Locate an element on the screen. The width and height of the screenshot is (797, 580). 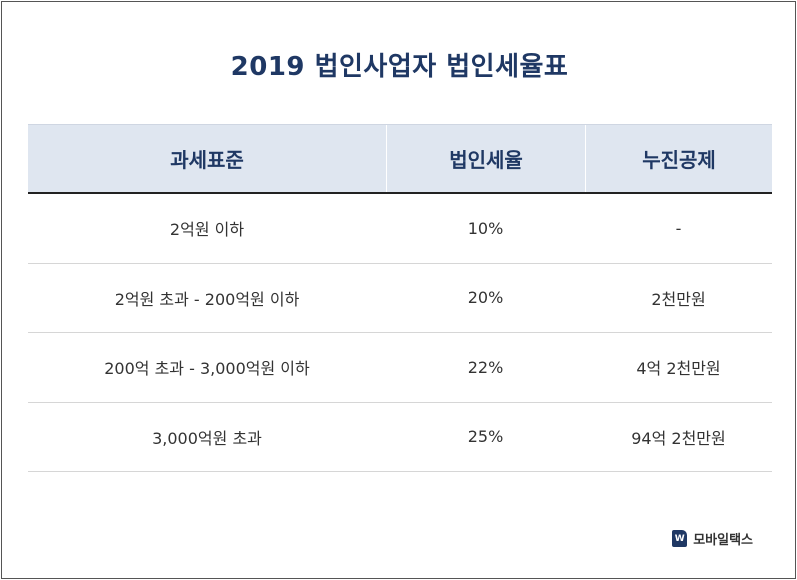
cell-tax-rate: 10% is located at coordinates (485, 228).